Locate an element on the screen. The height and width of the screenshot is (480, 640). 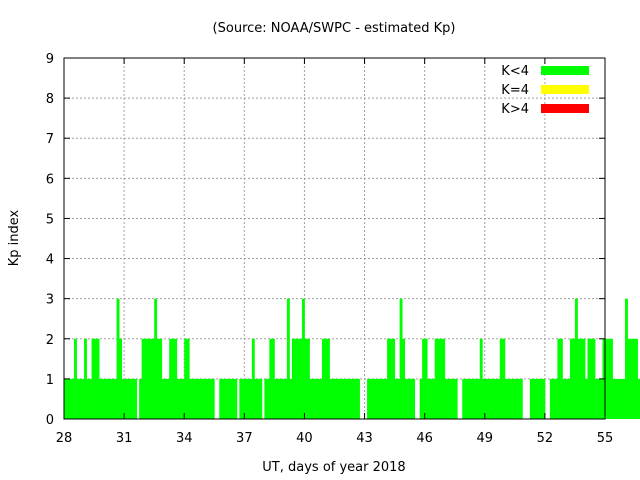
x-tick-label: 55 is located at coordinates (605, 438).